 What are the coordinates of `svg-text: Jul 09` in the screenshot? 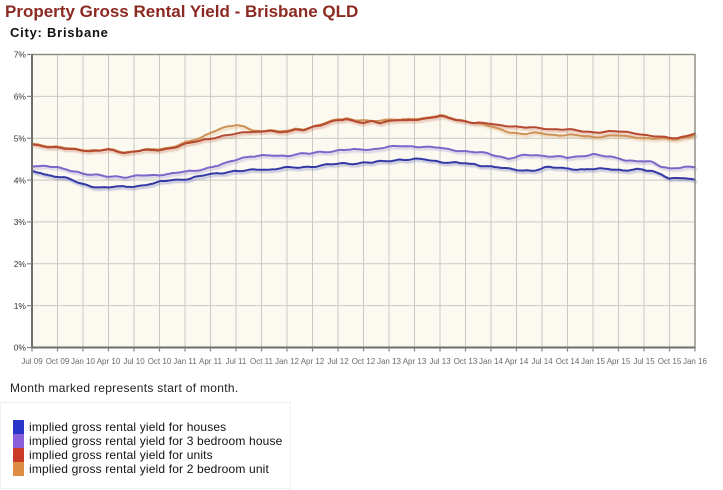 It's located at (32, 361).